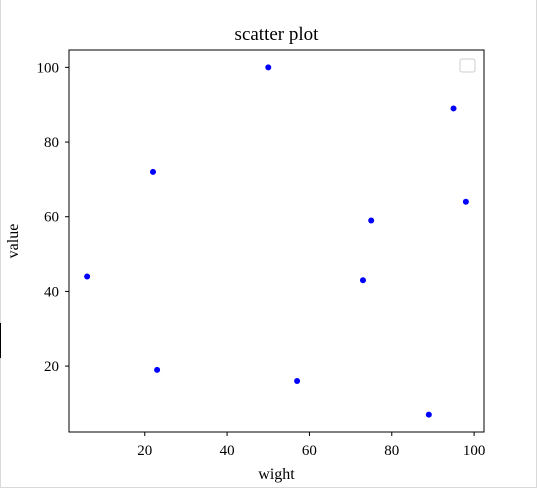  I want to click on y-tick-label: 60, so click(51, 218).